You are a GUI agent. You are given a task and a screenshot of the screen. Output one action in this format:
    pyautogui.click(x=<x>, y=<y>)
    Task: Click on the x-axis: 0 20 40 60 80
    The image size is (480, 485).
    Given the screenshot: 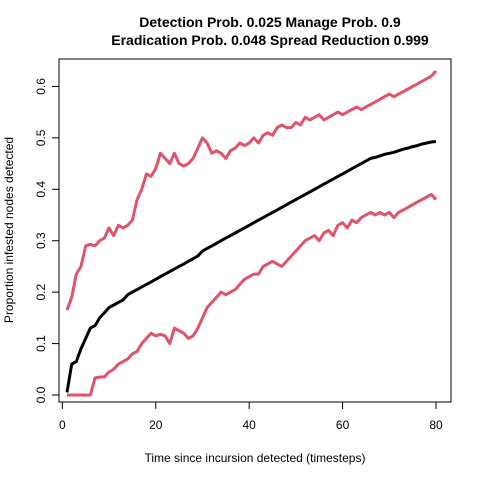 What is the action you would take?
    pyautogui.click(x=251, y=417)
    